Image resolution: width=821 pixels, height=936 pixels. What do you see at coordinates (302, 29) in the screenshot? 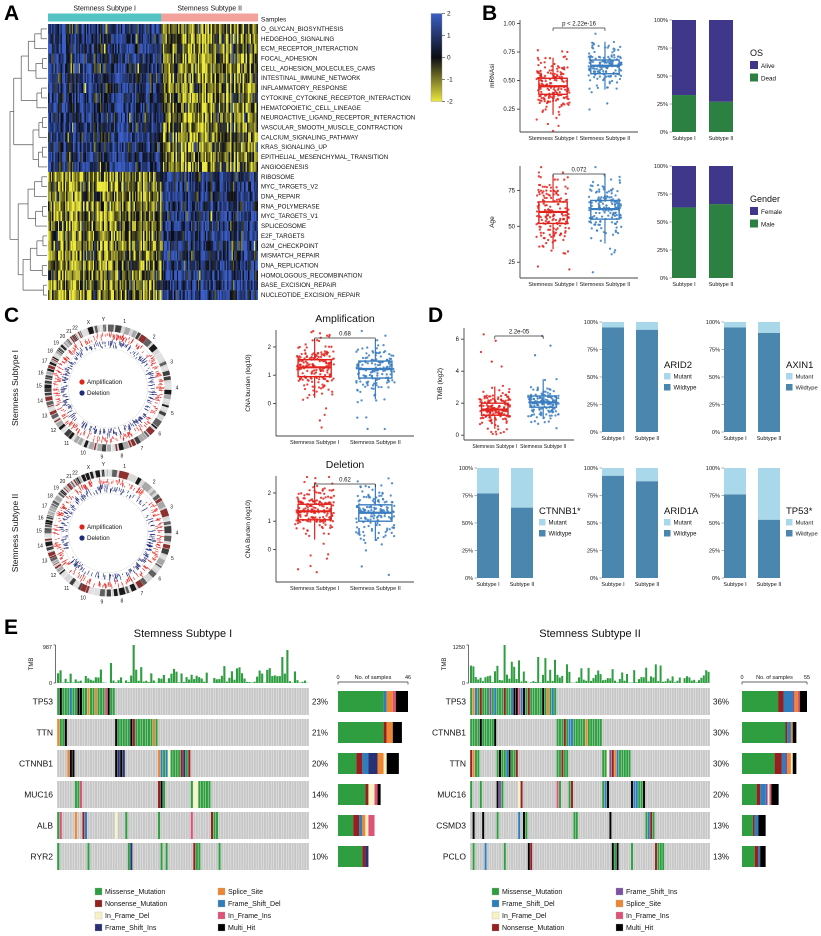
I see `pathway-label: O_GLYCAN_BIOSYNTHESIS` at bounding box center [302, 29].